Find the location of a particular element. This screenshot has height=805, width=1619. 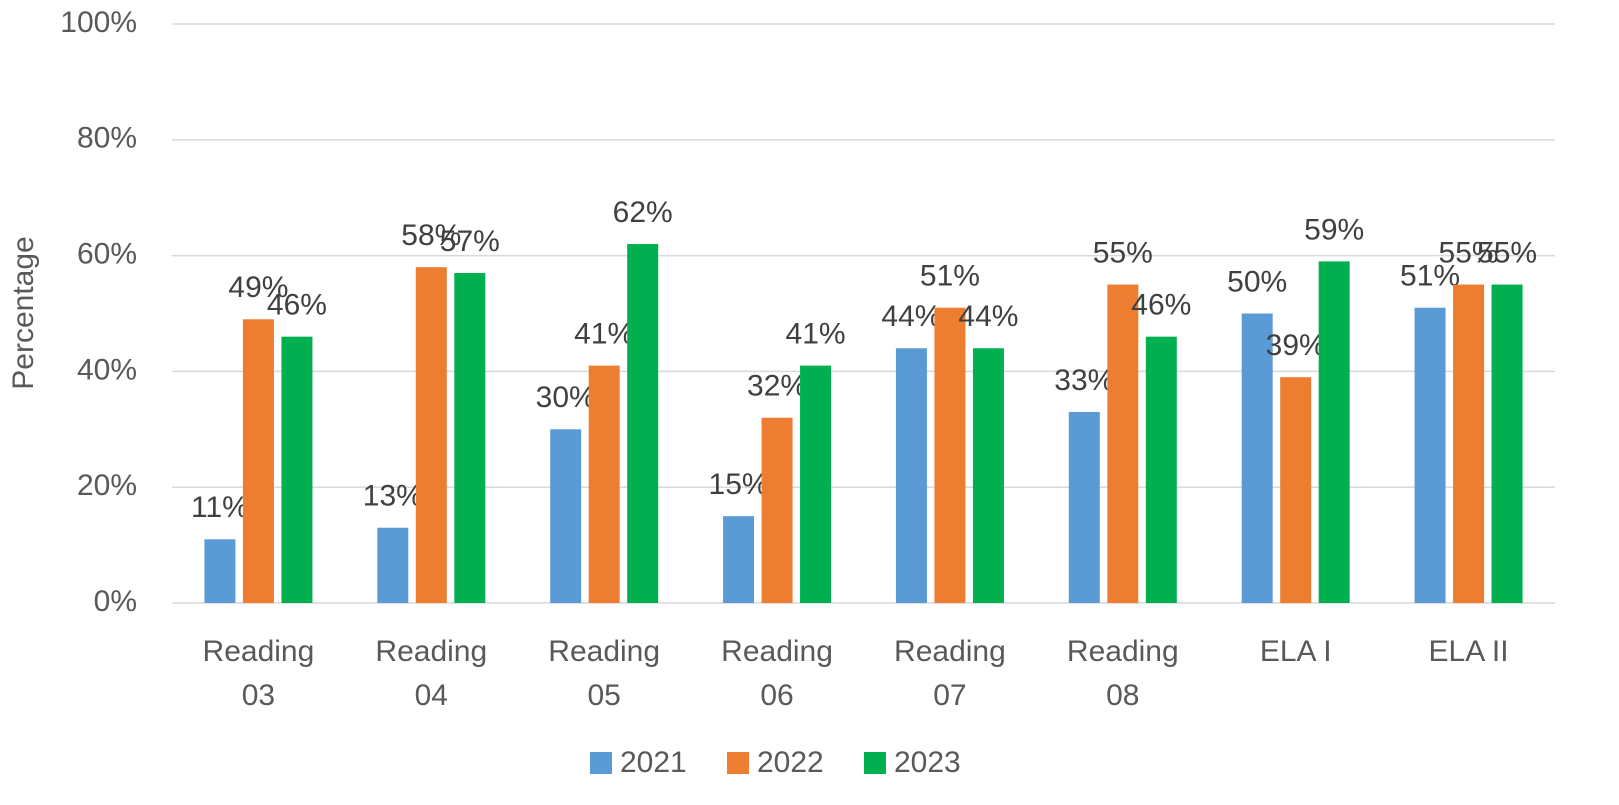

x-tick-label: Reading 07 is located at coordinates (950, 673).